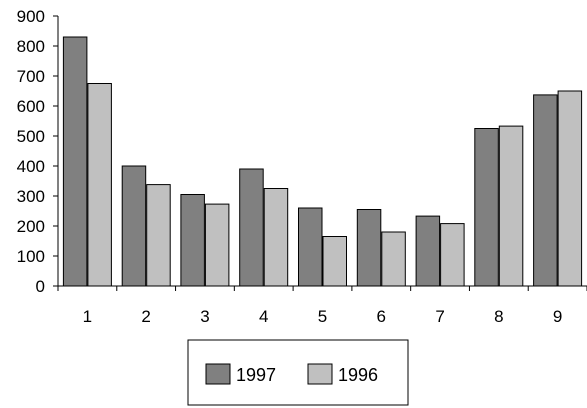  Describe the element at coordinates (439, 316) in the screenshot. I see `x-tick-label: 7` at that location.